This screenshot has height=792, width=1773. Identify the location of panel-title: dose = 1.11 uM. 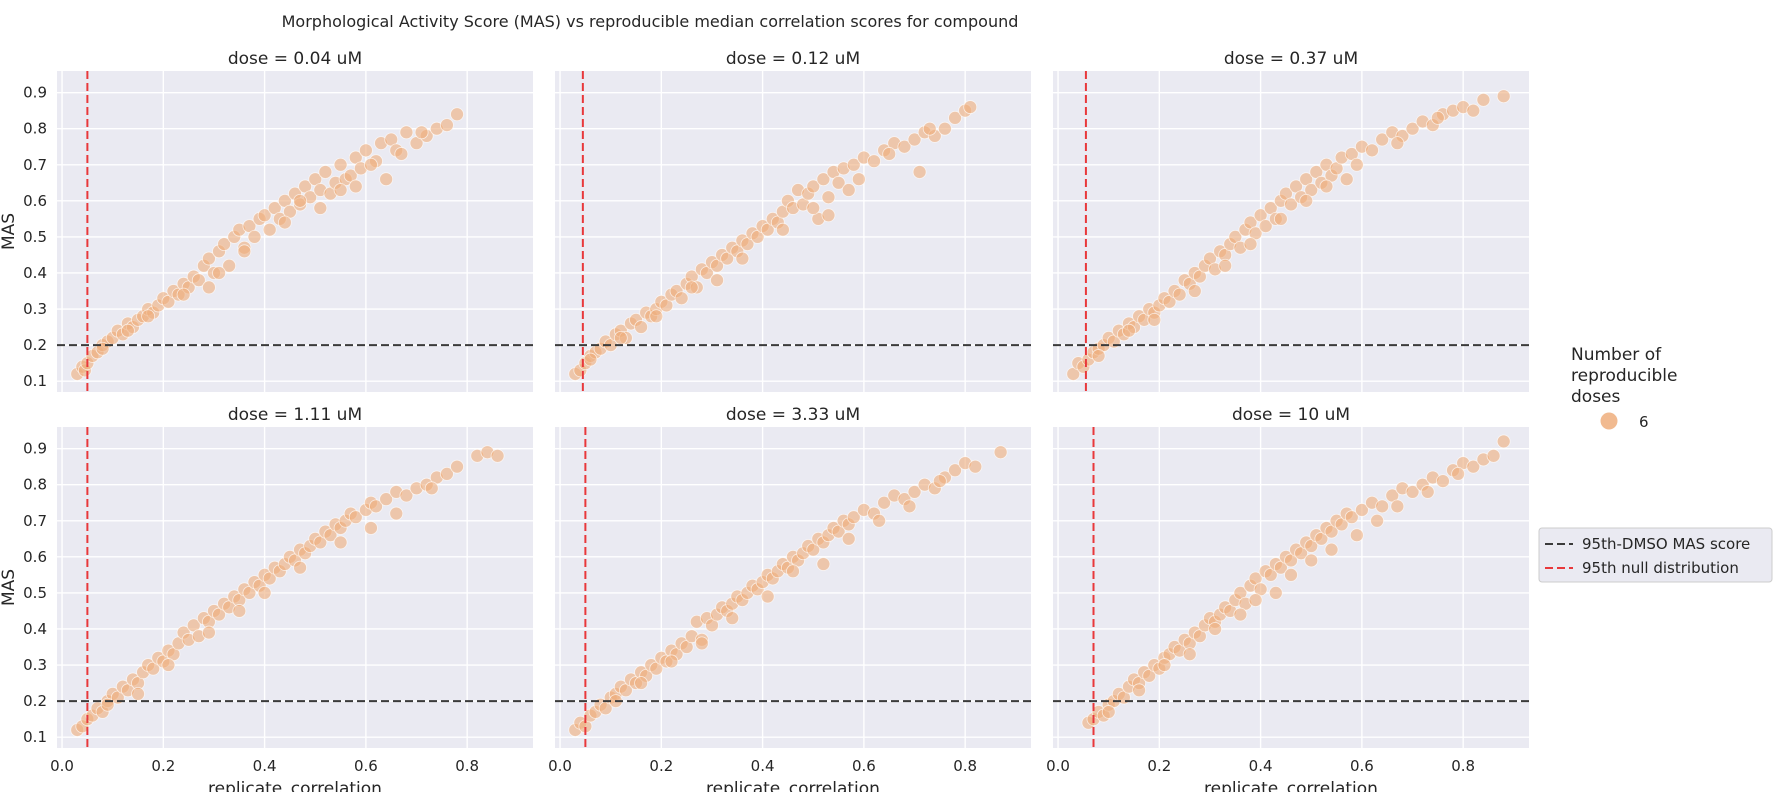
(295, 415).